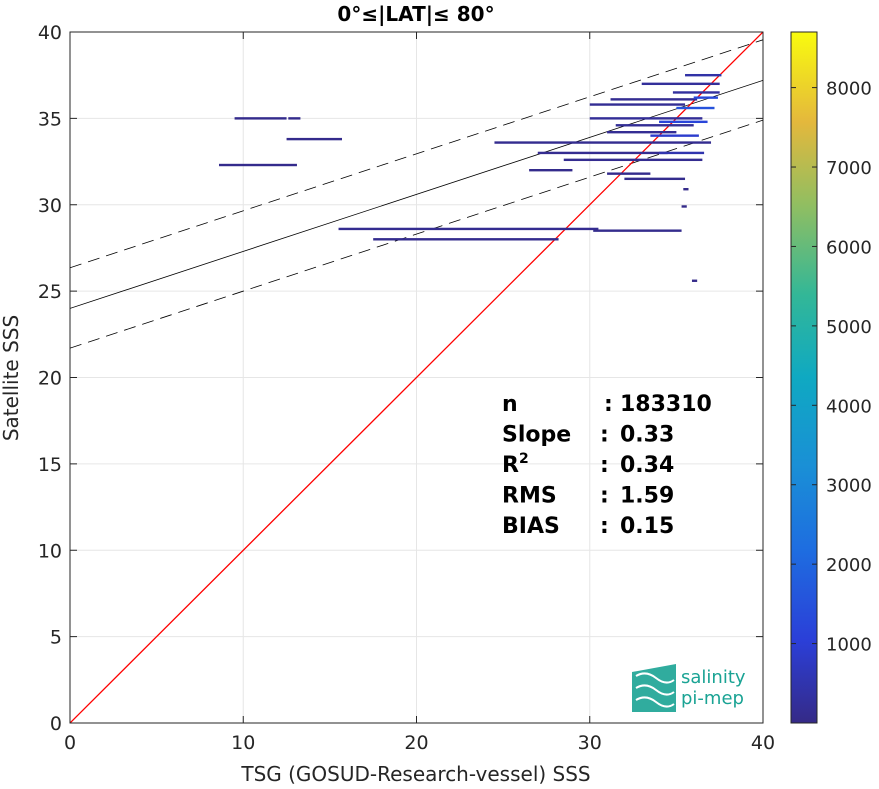 The image size is (879, 789). I want to click on x-tick-label: 20, so click(416, 743).